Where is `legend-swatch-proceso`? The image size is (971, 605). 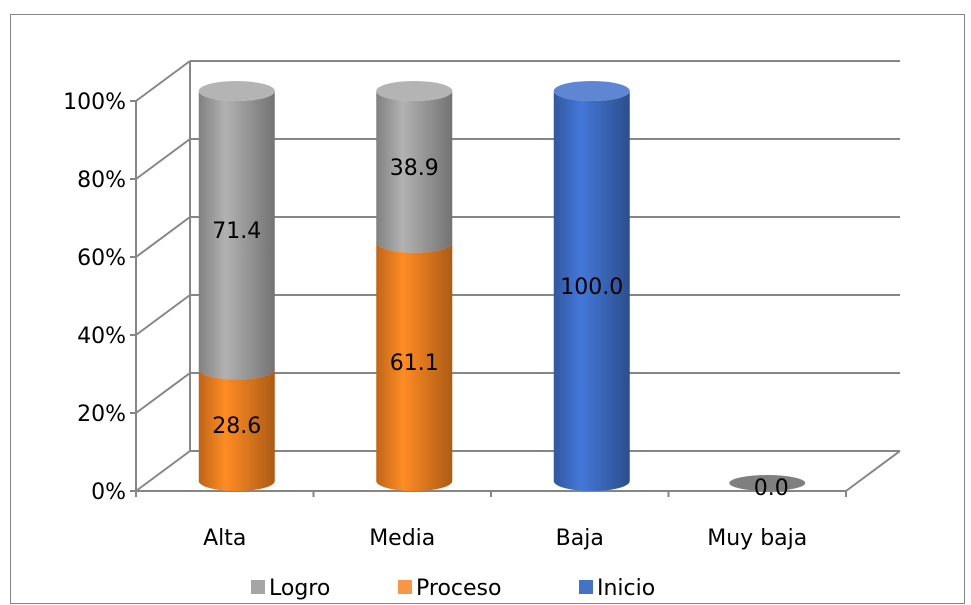
legend-swatch-proceso is located at coordinates (405, 587).